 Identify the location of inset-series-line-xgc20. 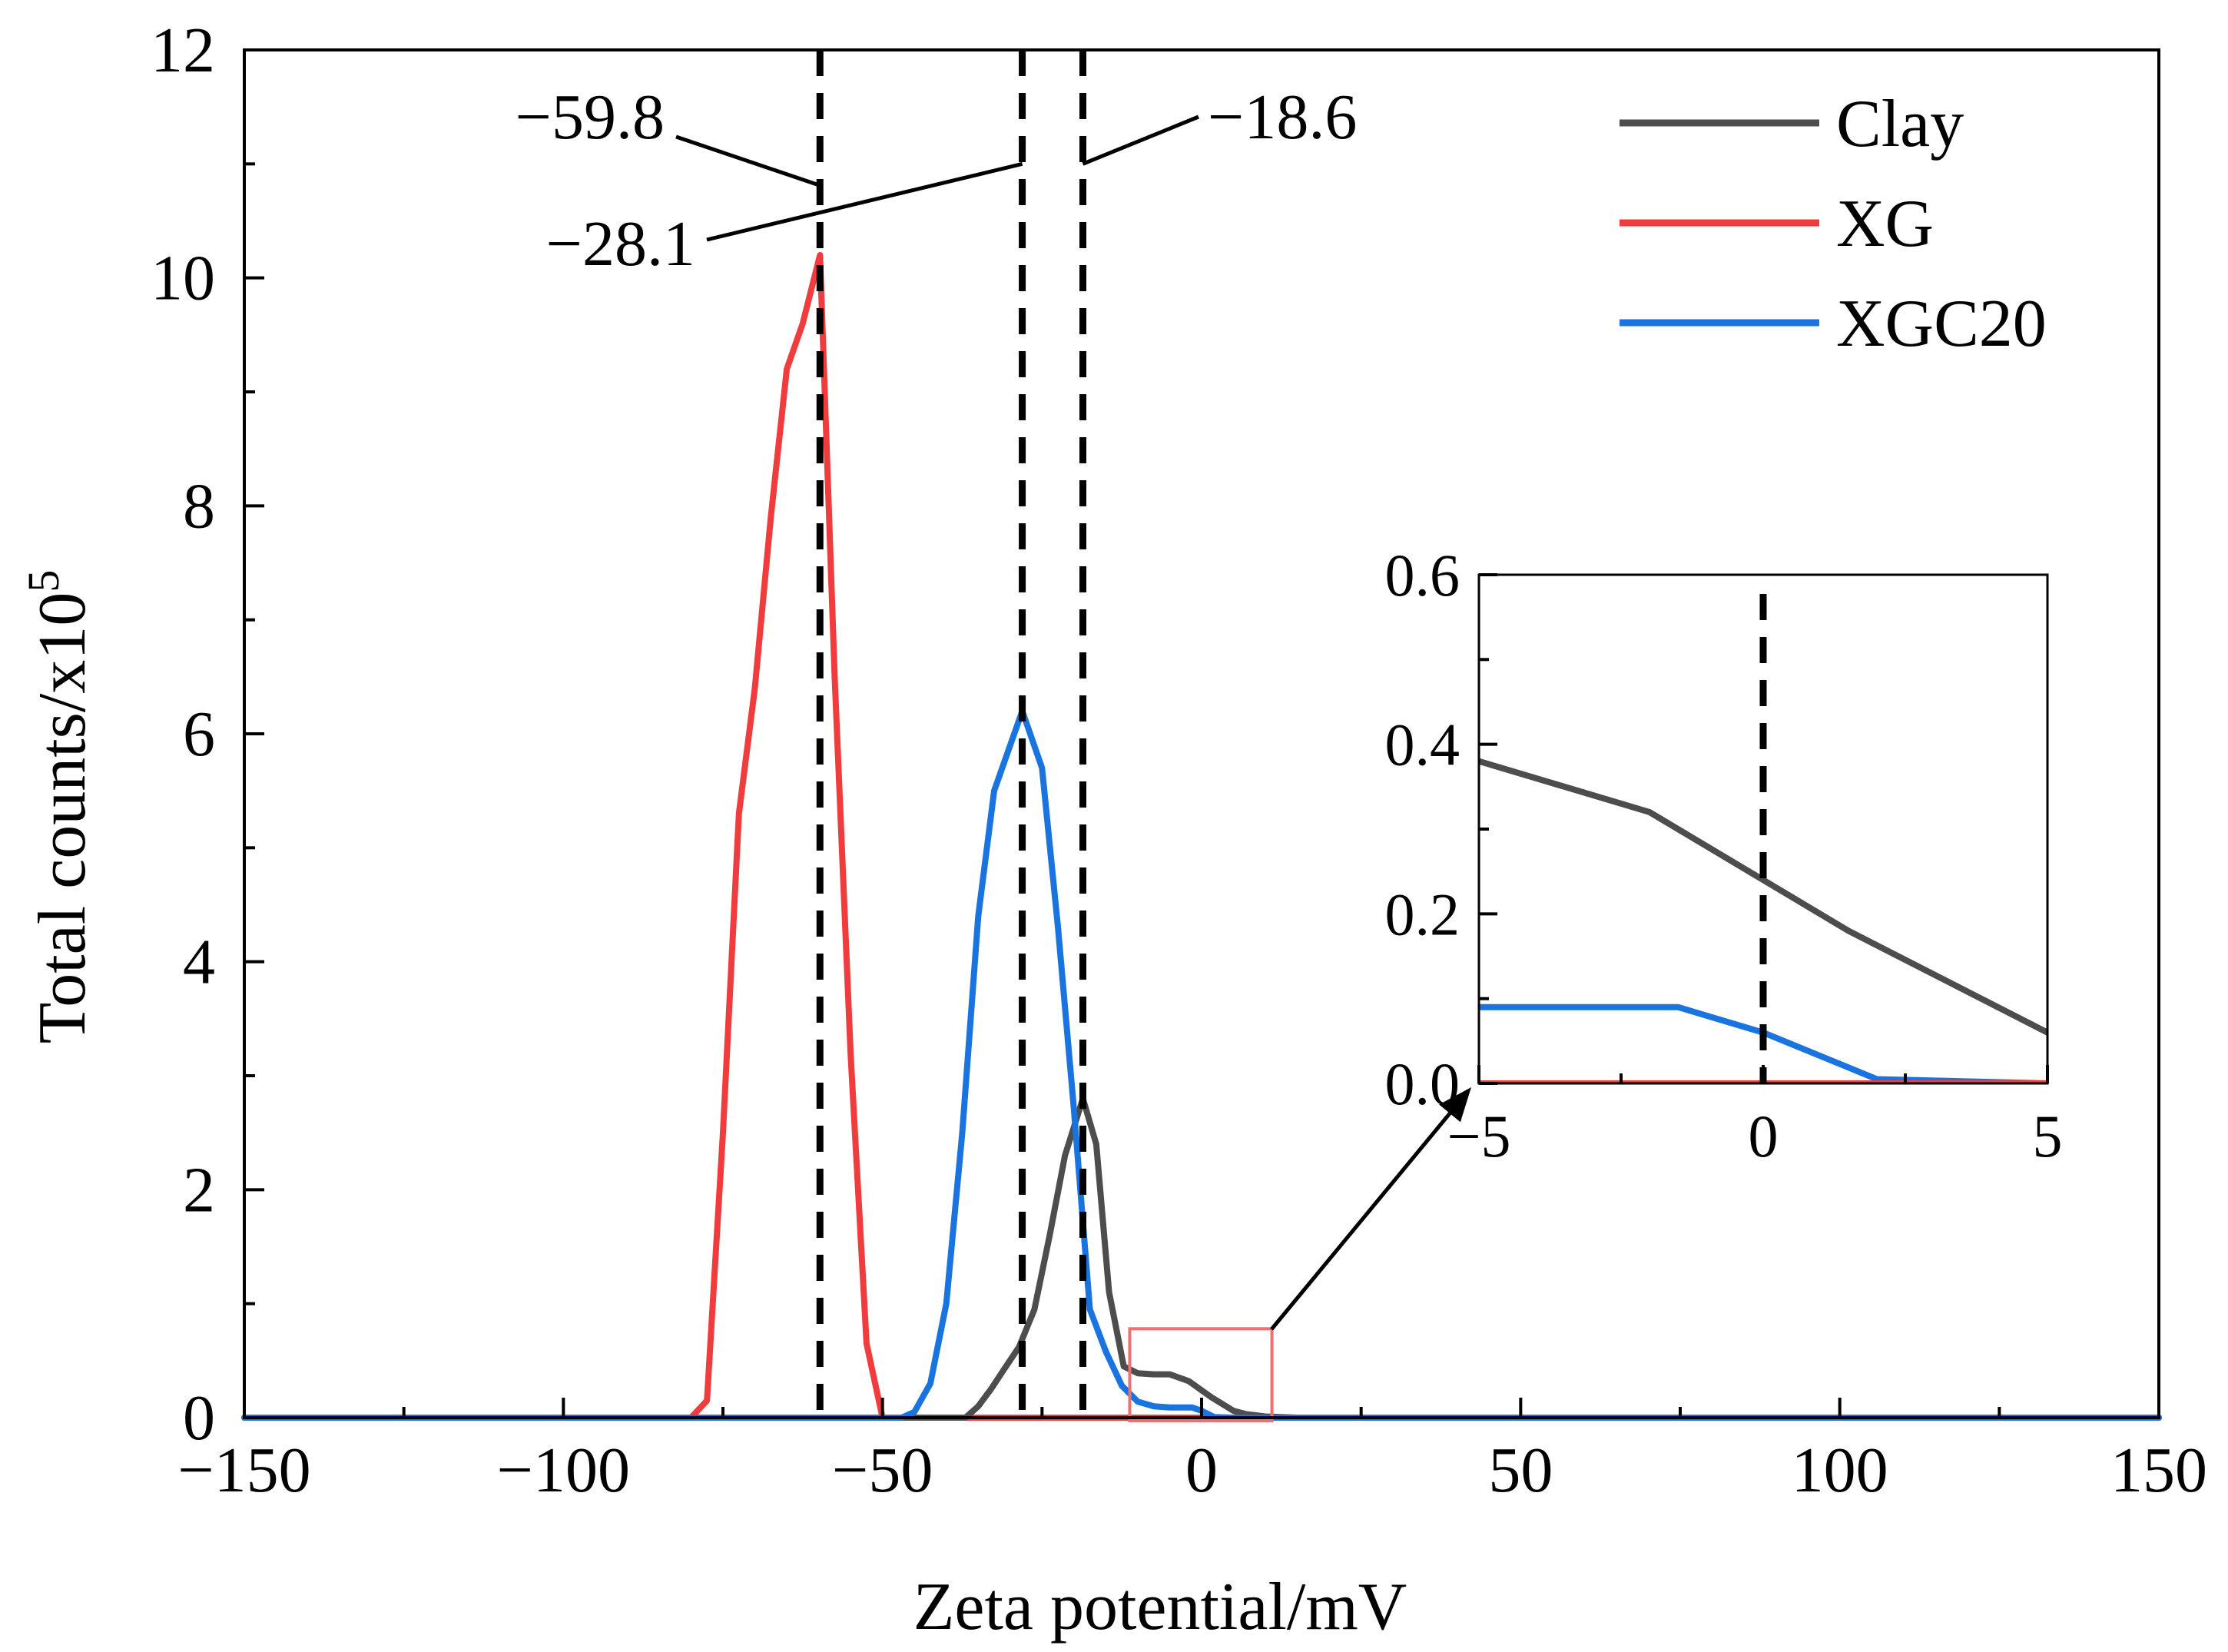
(1763, 1043).